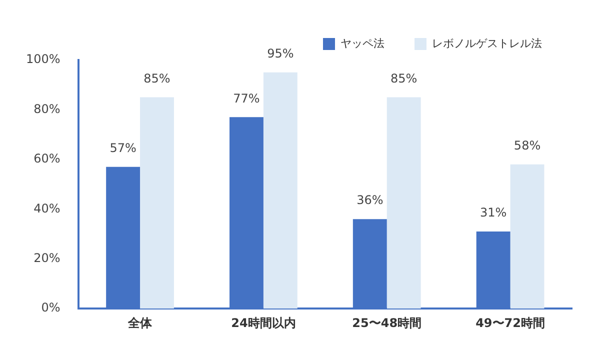 This screenshot has height=347, width=600. What do you see at coordinates (487, 43) in the screenshot?
I see `legend-label: レボノルゲストレル法` at bounding box center [487, 43].